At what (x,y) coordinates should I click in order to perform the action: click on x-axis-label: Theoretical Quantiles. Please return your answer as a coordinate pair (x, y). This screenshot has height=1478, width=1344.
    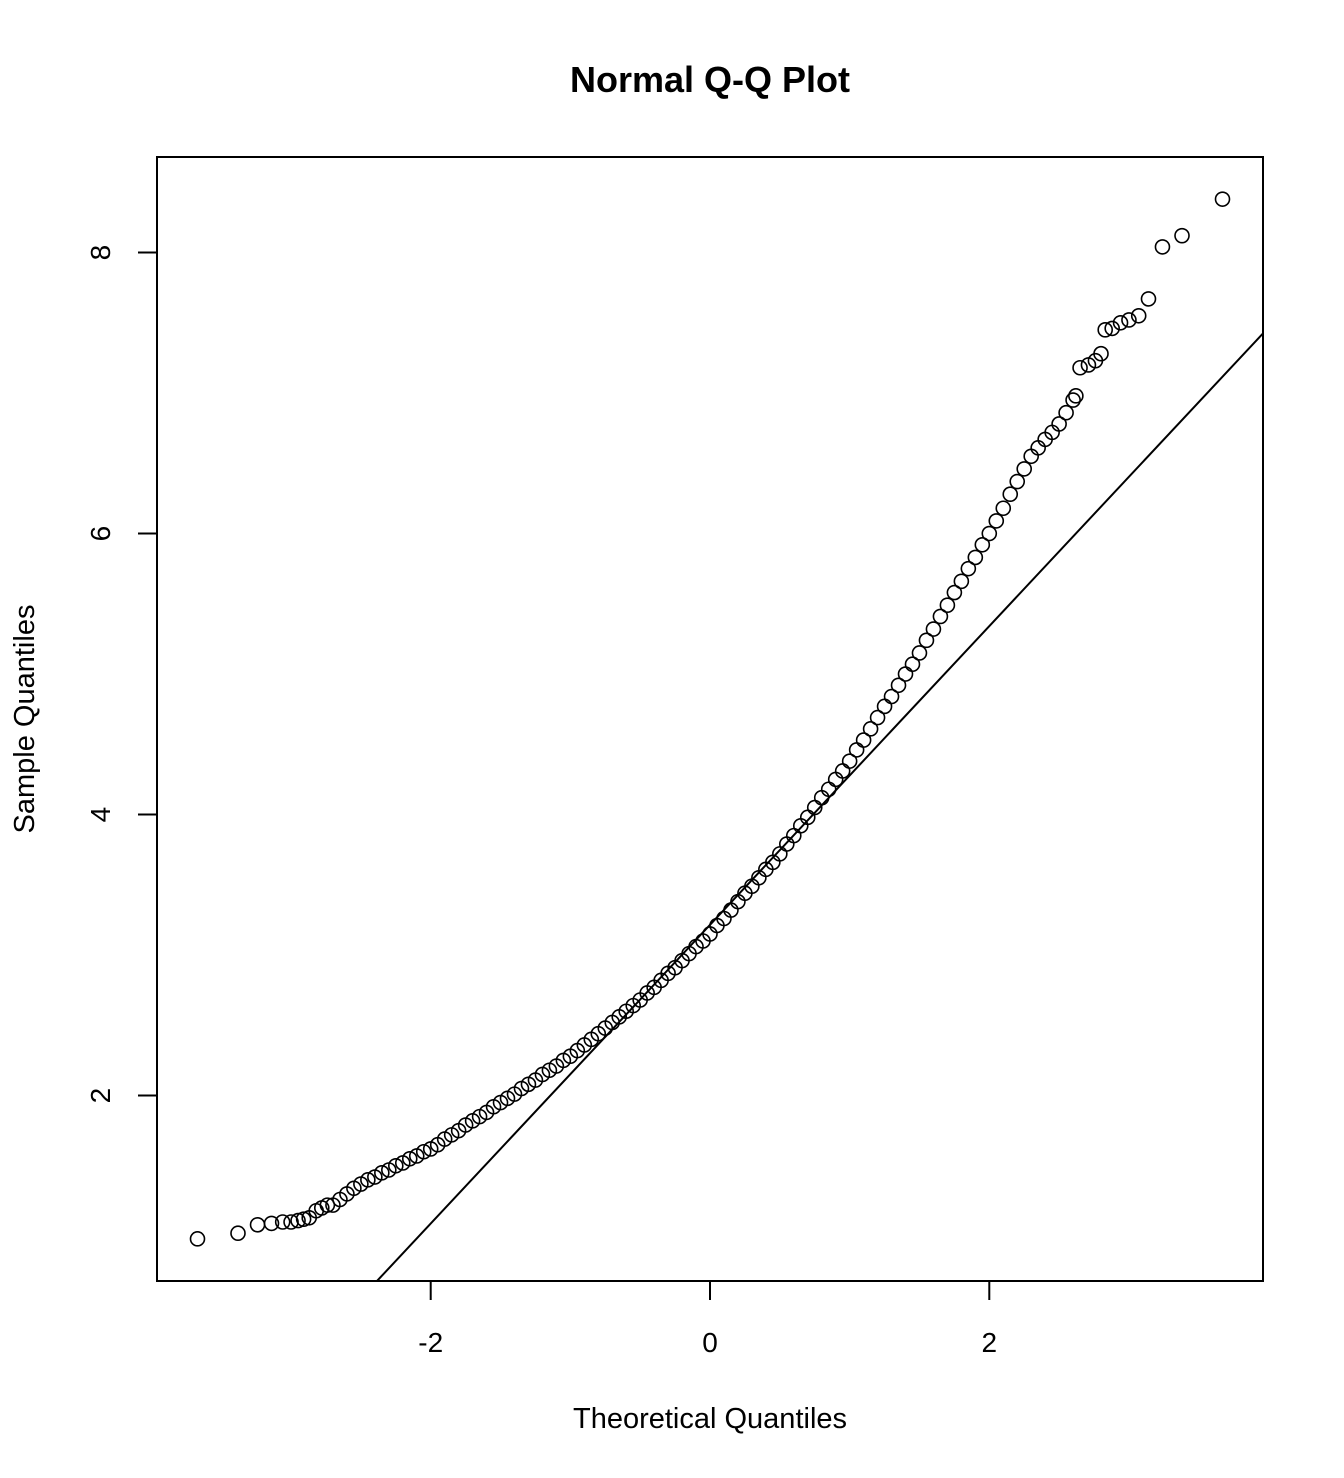
    Looking at the image, I should click on (710, 1419).